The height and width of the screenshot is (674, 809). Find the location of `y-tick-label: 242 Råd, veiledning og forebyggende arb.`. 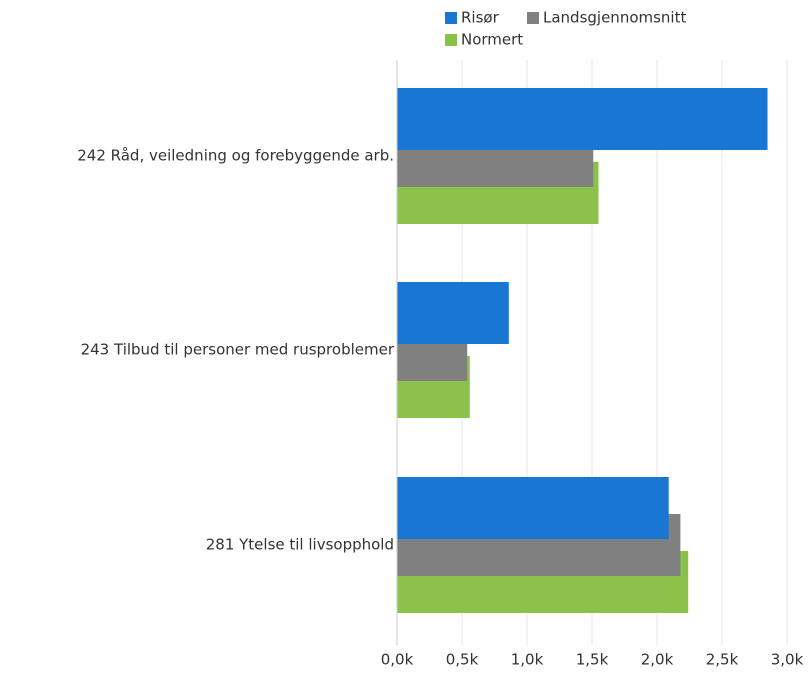

y-tick-label: 242 Råd, veiledning og forebyggende arb. is located at coordinates (235, 156).